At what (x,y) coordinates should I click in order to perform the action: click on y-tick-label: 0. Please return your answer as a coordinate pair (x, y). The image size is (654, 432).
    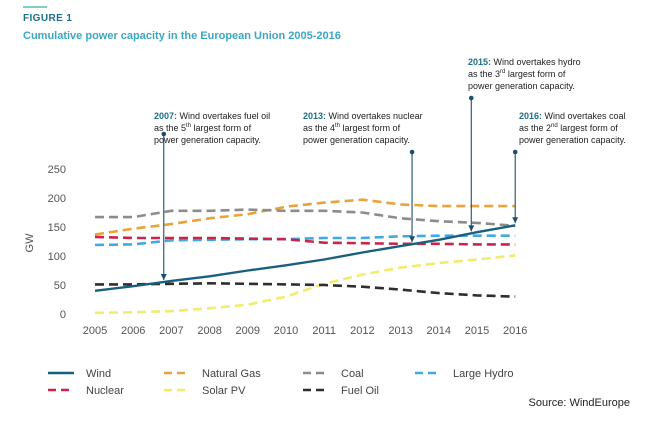
    Looking at the image, I should click on (63, 315).